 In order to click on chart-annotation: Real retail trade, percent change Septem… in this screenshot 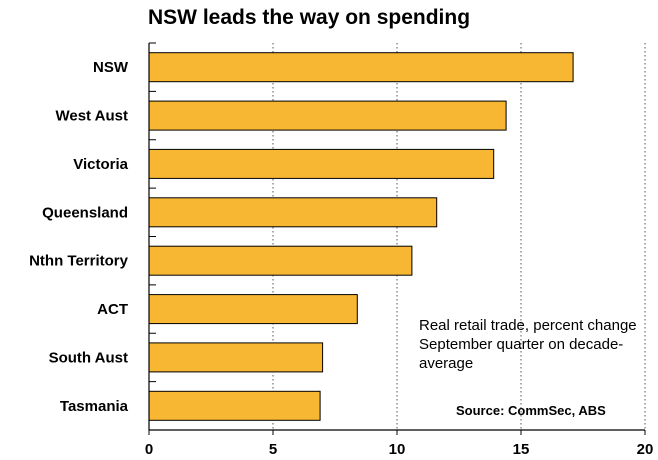, I will do `click(528, 344)`.